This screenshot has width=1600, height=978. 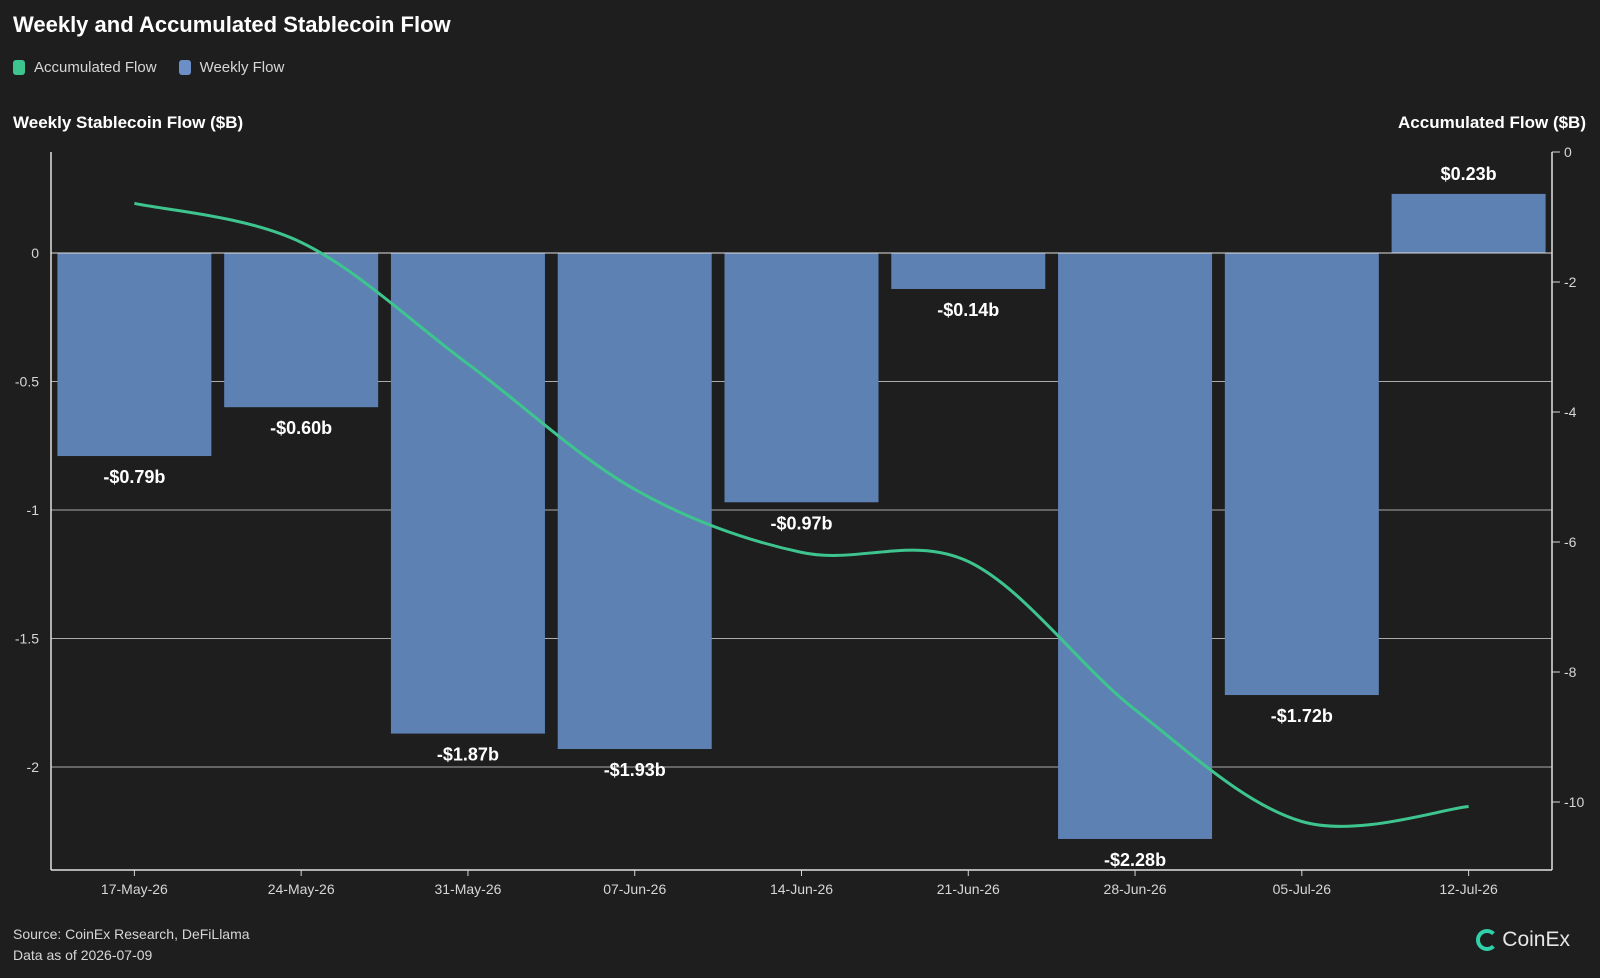 What do you see at coordinates (968, 889) in the screenshot?
I see `x-tick-label: 21-Jun-26` at bounding box center [968, 889].